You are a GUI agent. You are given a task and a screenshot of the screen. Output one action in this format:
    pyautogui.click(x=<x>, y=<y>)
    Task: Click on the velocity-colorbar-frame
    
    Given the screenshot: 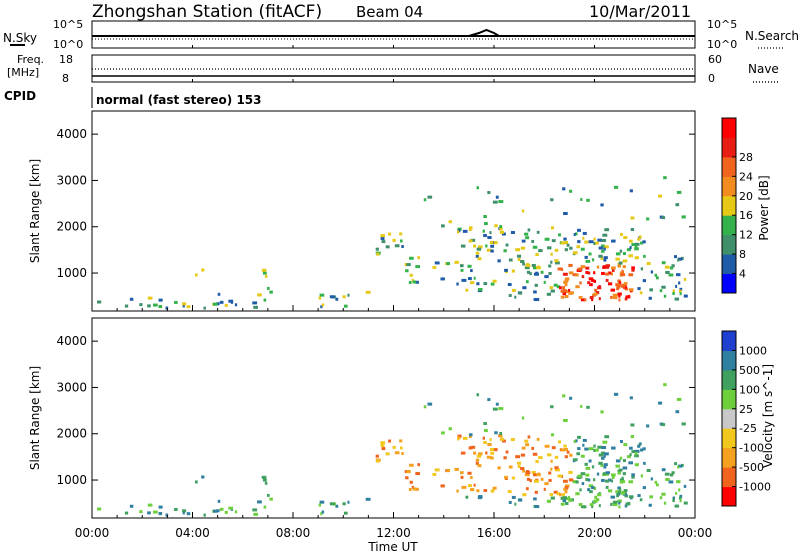 What is the action you would take?
    pyautogui.click(x=729, y=418)
    